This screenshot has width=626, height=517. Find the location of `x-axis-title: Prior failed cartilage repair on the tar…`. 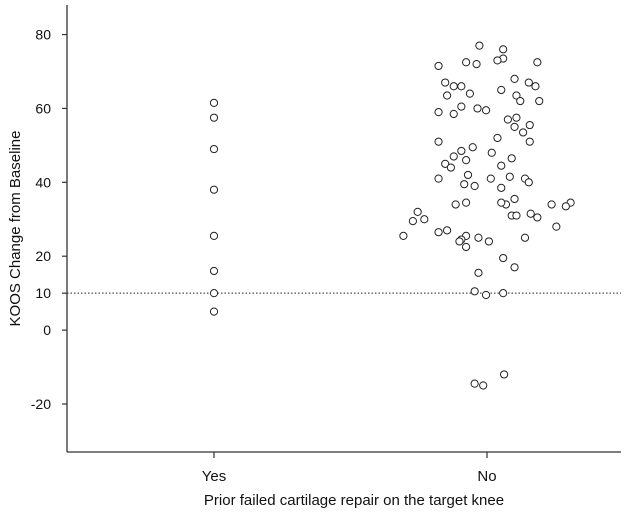

x-axis-title: Prior failed cartilage repair on the tar… is located at coordinates (354, 500).